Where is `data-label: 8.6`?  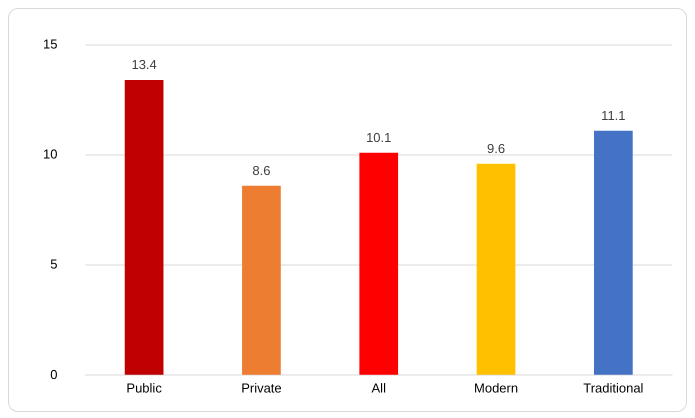 data-label: 8.6 is located at coordinates (261, 170).